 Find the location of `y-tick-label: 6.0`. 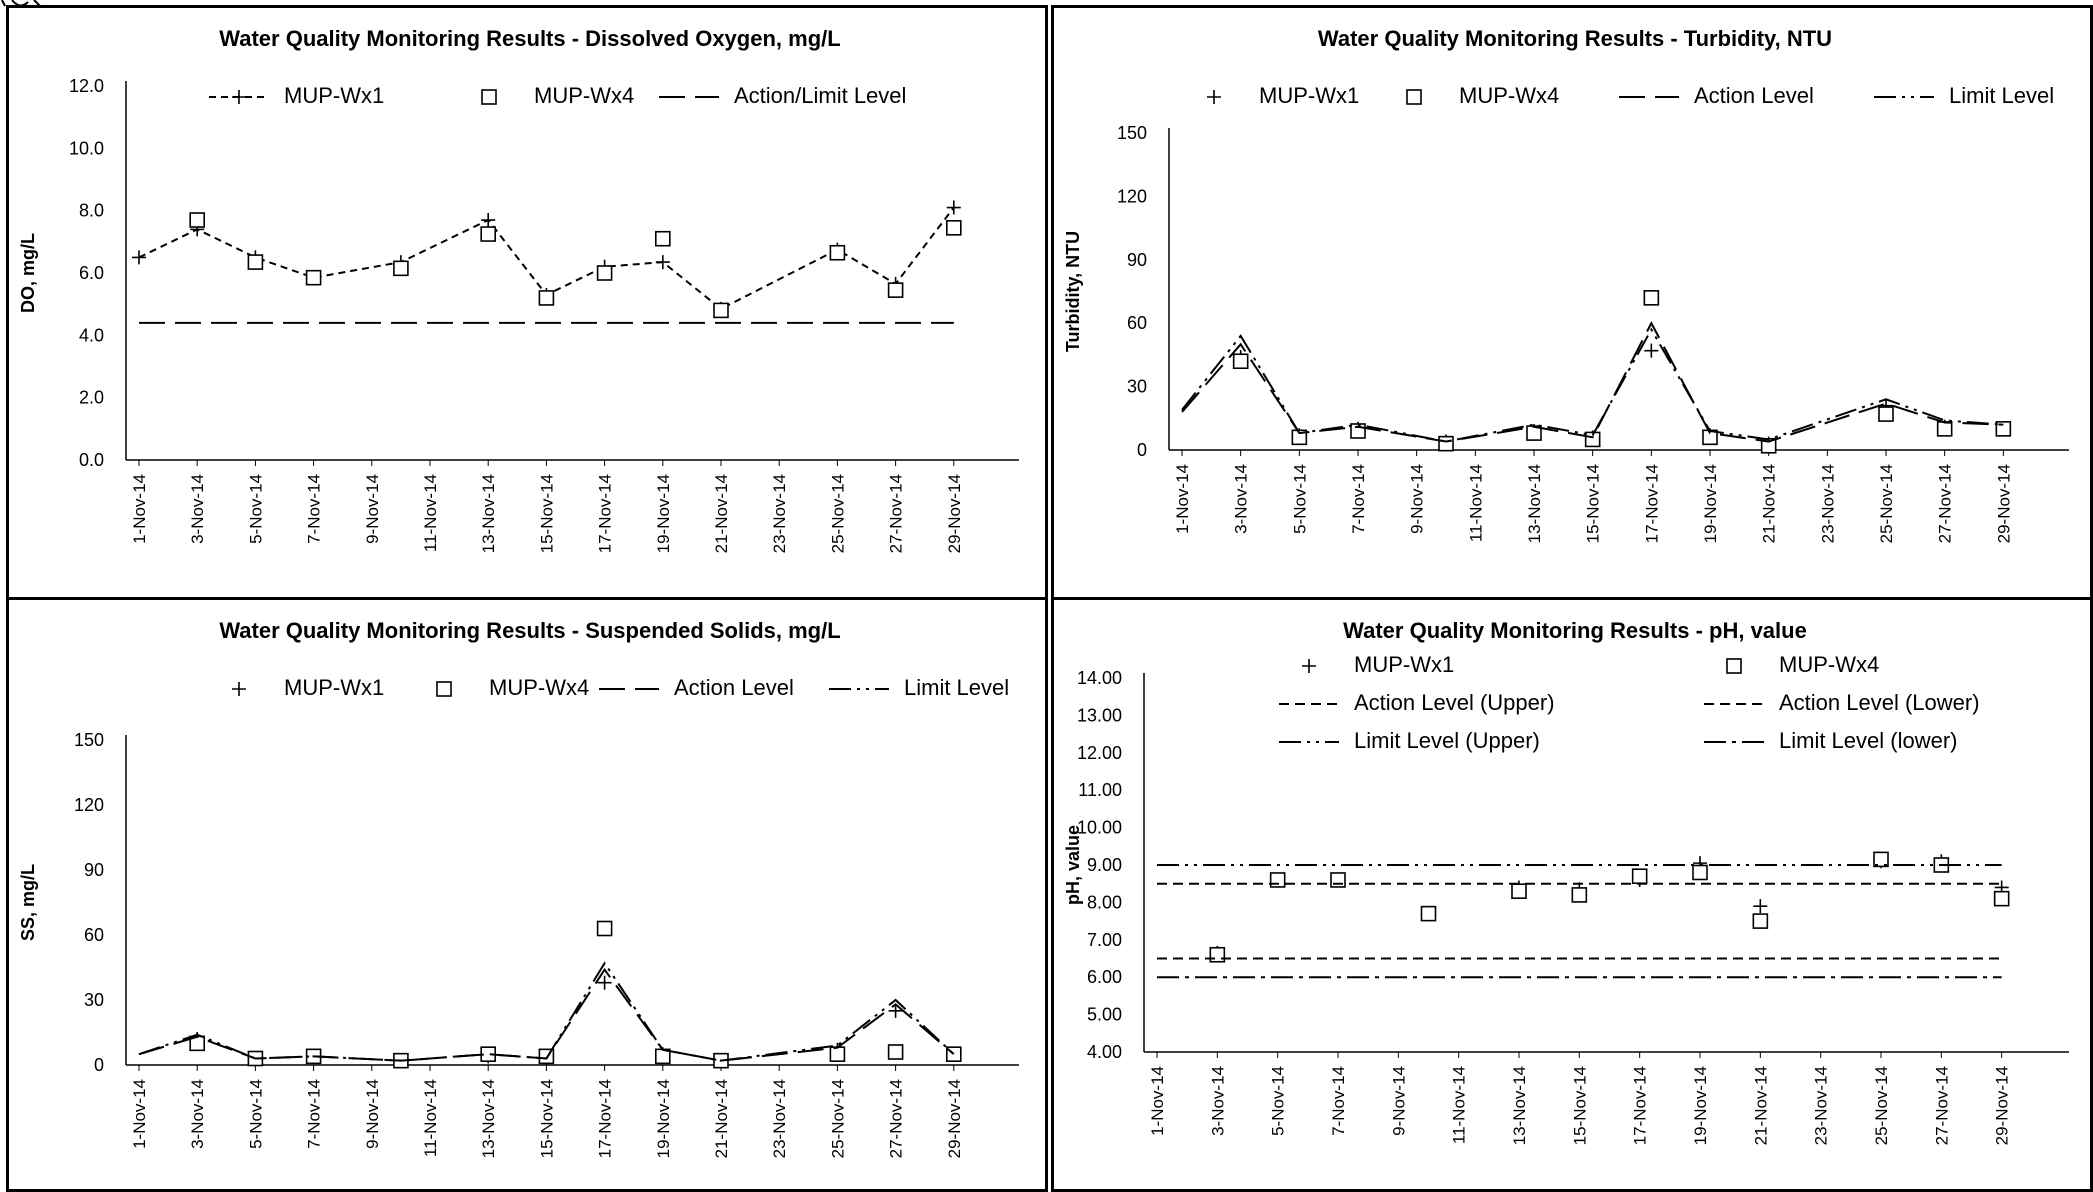

y-tick-label: 6.0 is located at coordinates (91, 273).